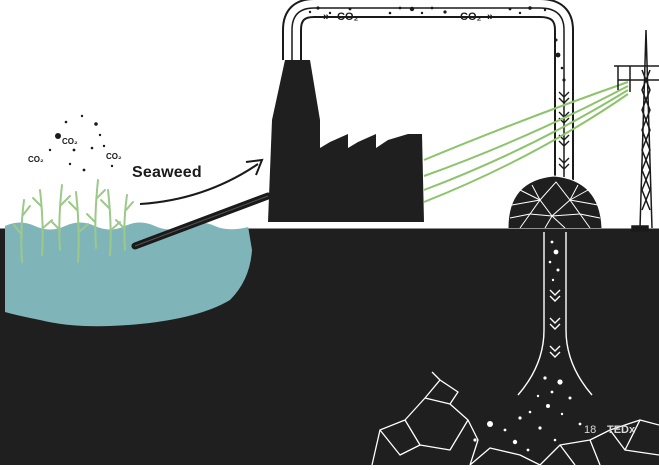  Describe the element at coordinates (490, 17) in the screenshot. I see `pipe-arrows-right: »` at that location.